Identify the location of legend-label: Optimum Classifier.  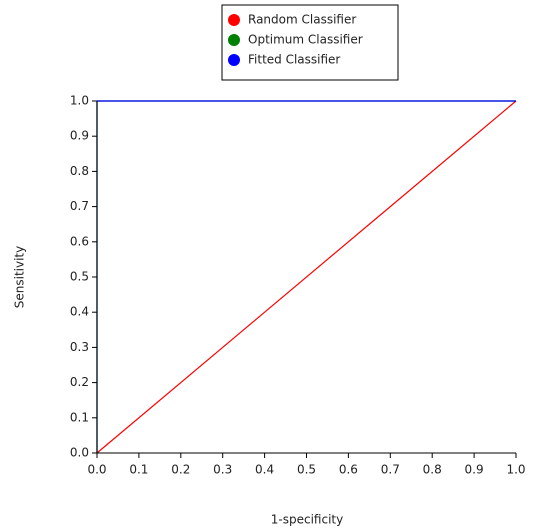
(305, 40).